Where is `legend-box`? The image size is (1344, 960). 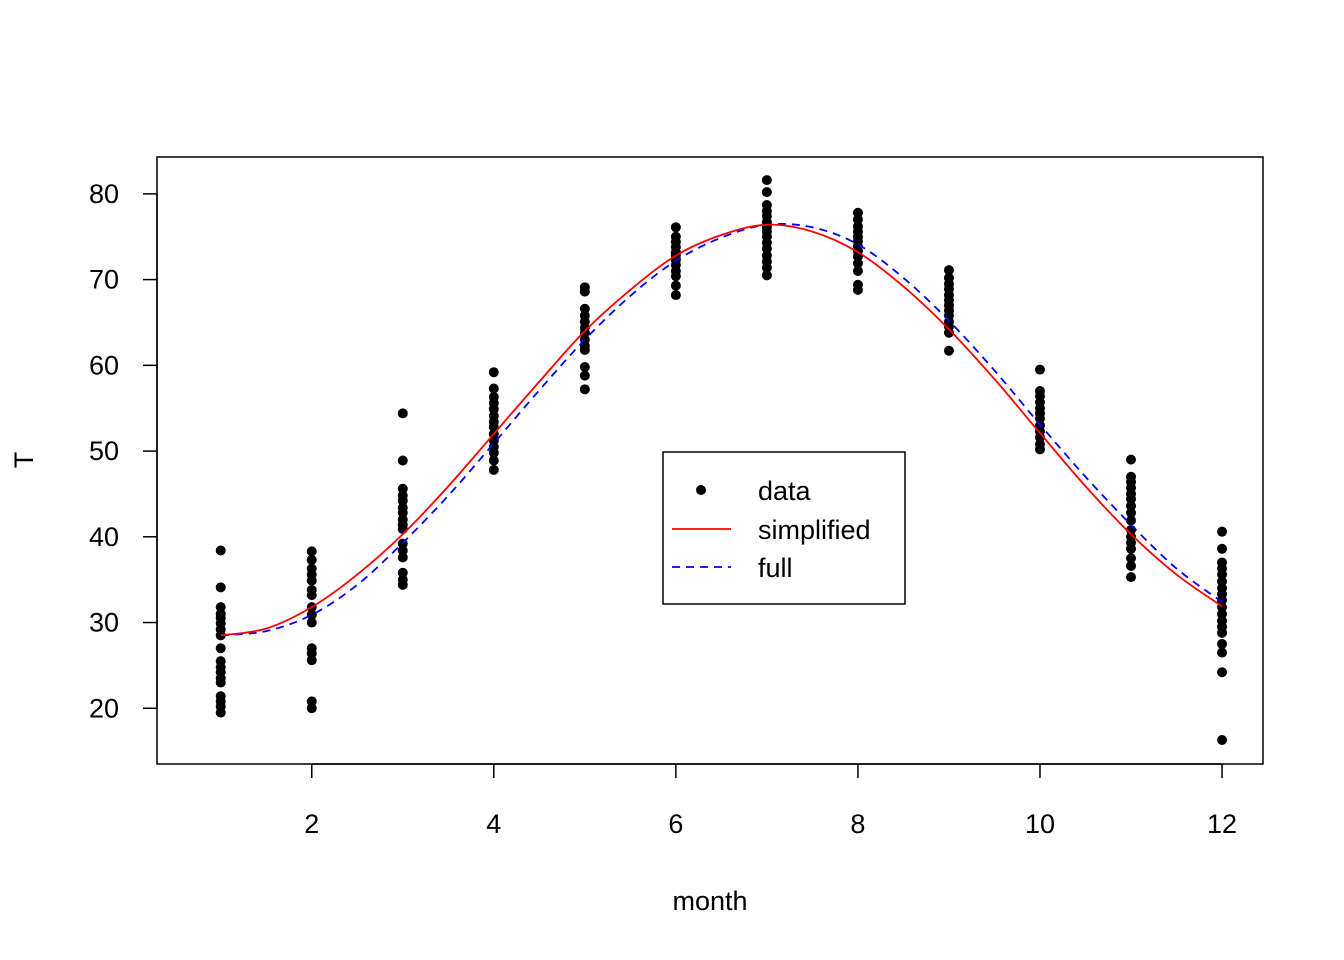
legend-box is located at coordinates (784, 528).